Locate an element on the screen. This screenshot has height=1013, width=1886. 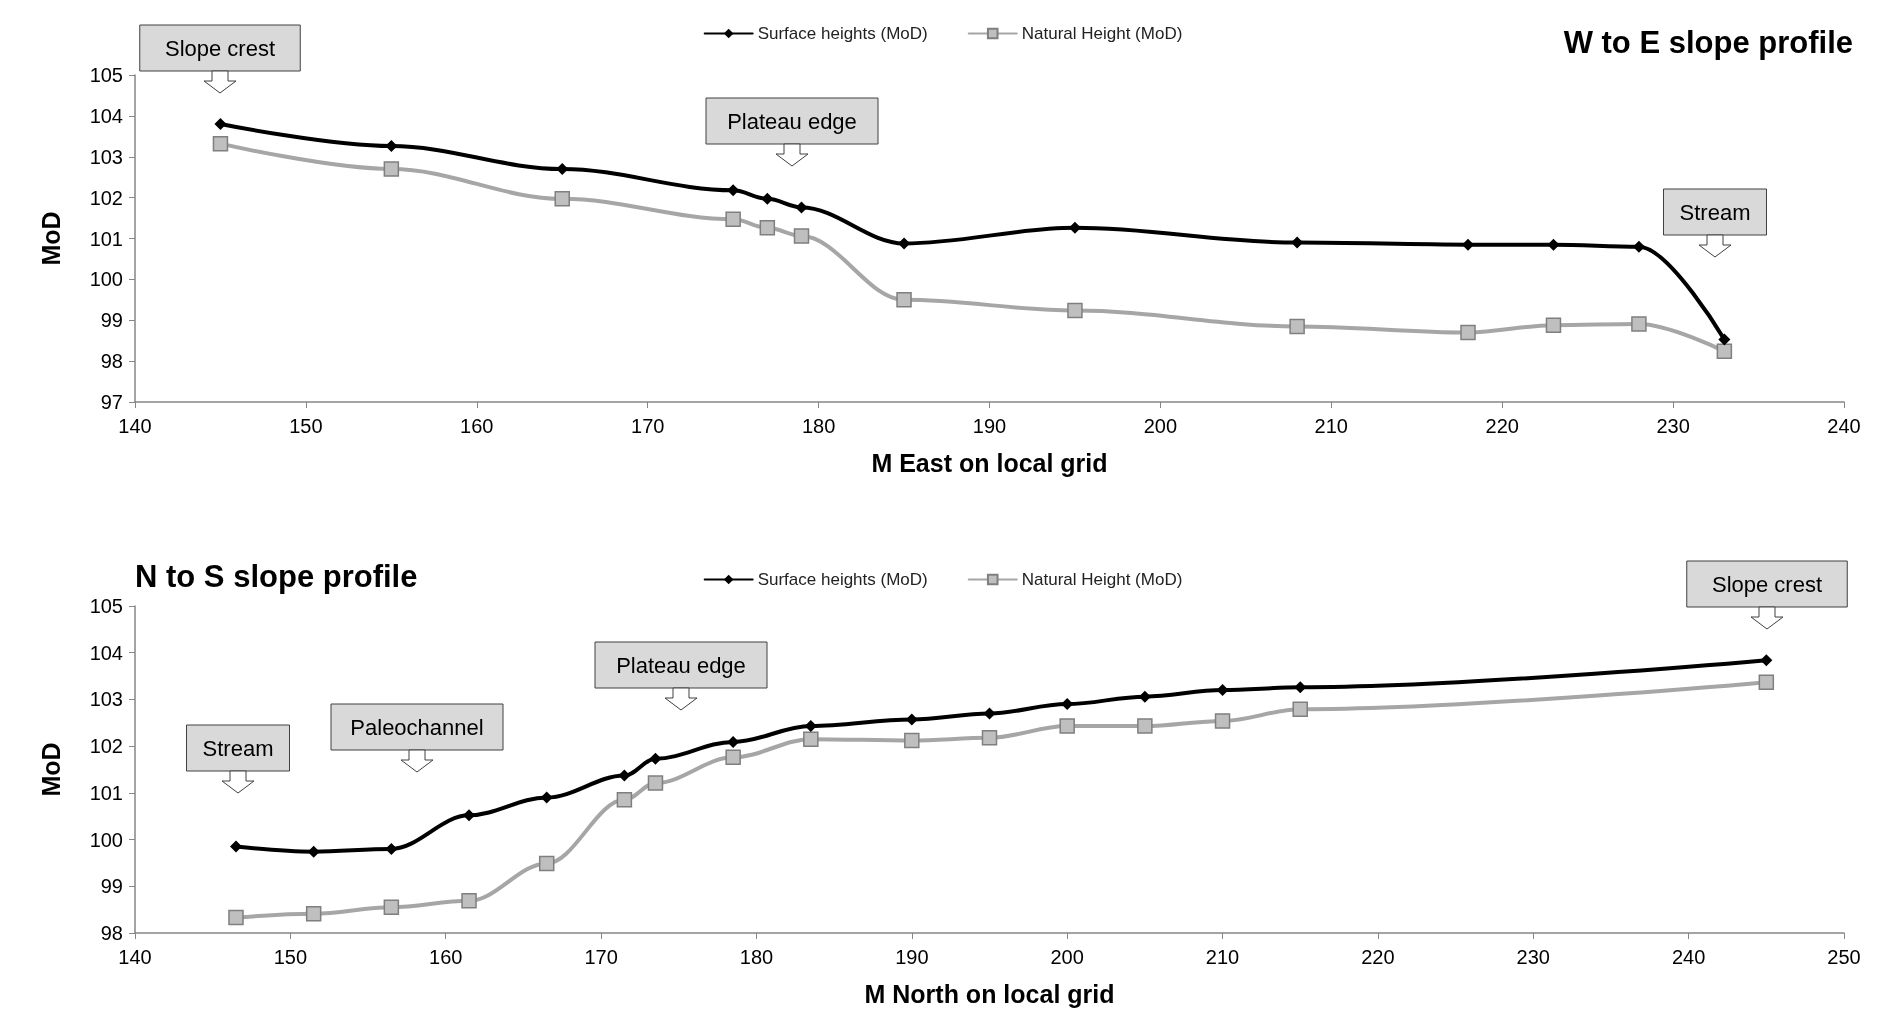
y-tick-label: 97 is located at coordinates (111, 402).